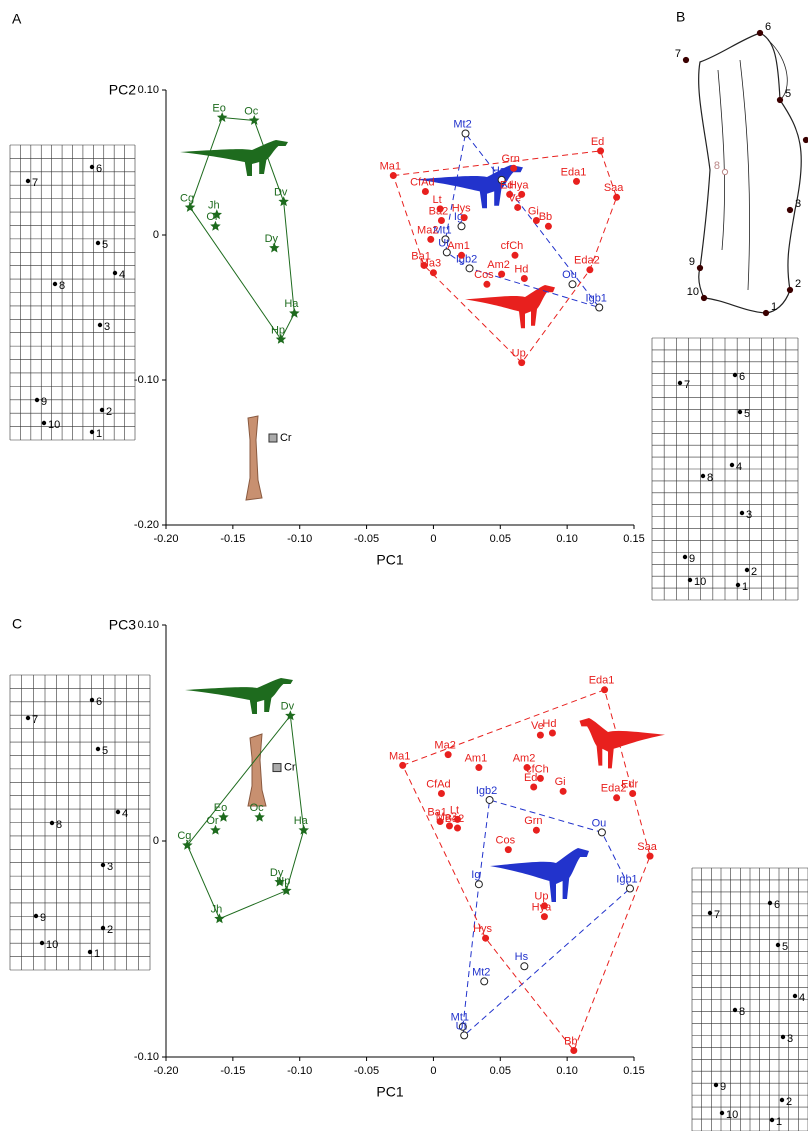 The height and width of the screenshot is (1131, 808). Describe the element at coordinates (442, 230) in the screenshot. I see `point-label: Mt1` at that location.